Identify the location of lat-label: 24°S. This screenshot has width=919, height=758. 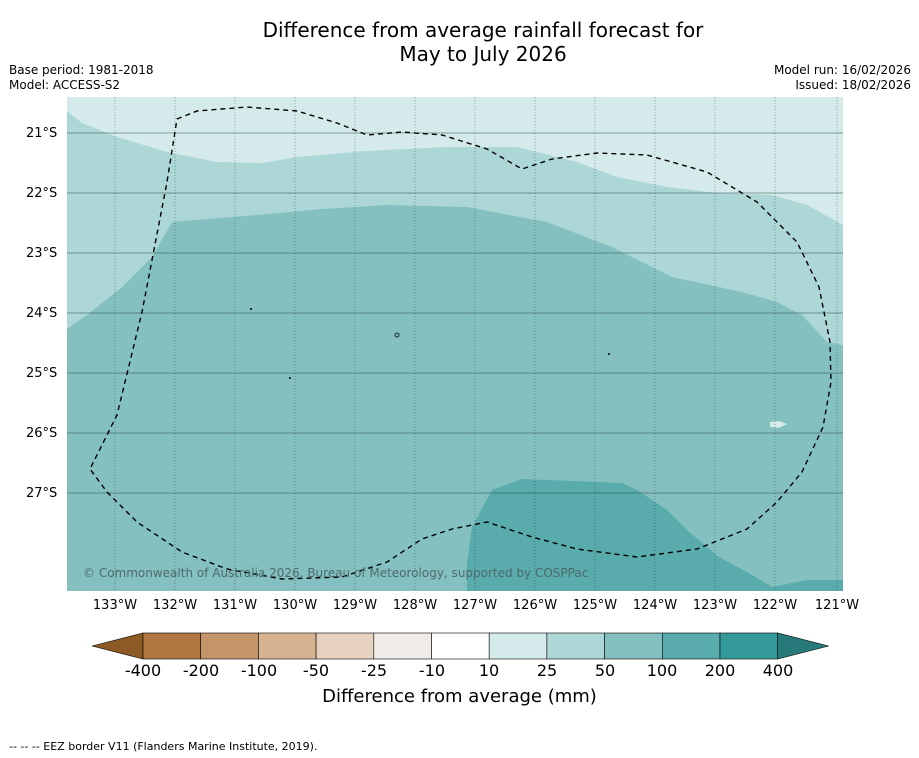
(42, 313).